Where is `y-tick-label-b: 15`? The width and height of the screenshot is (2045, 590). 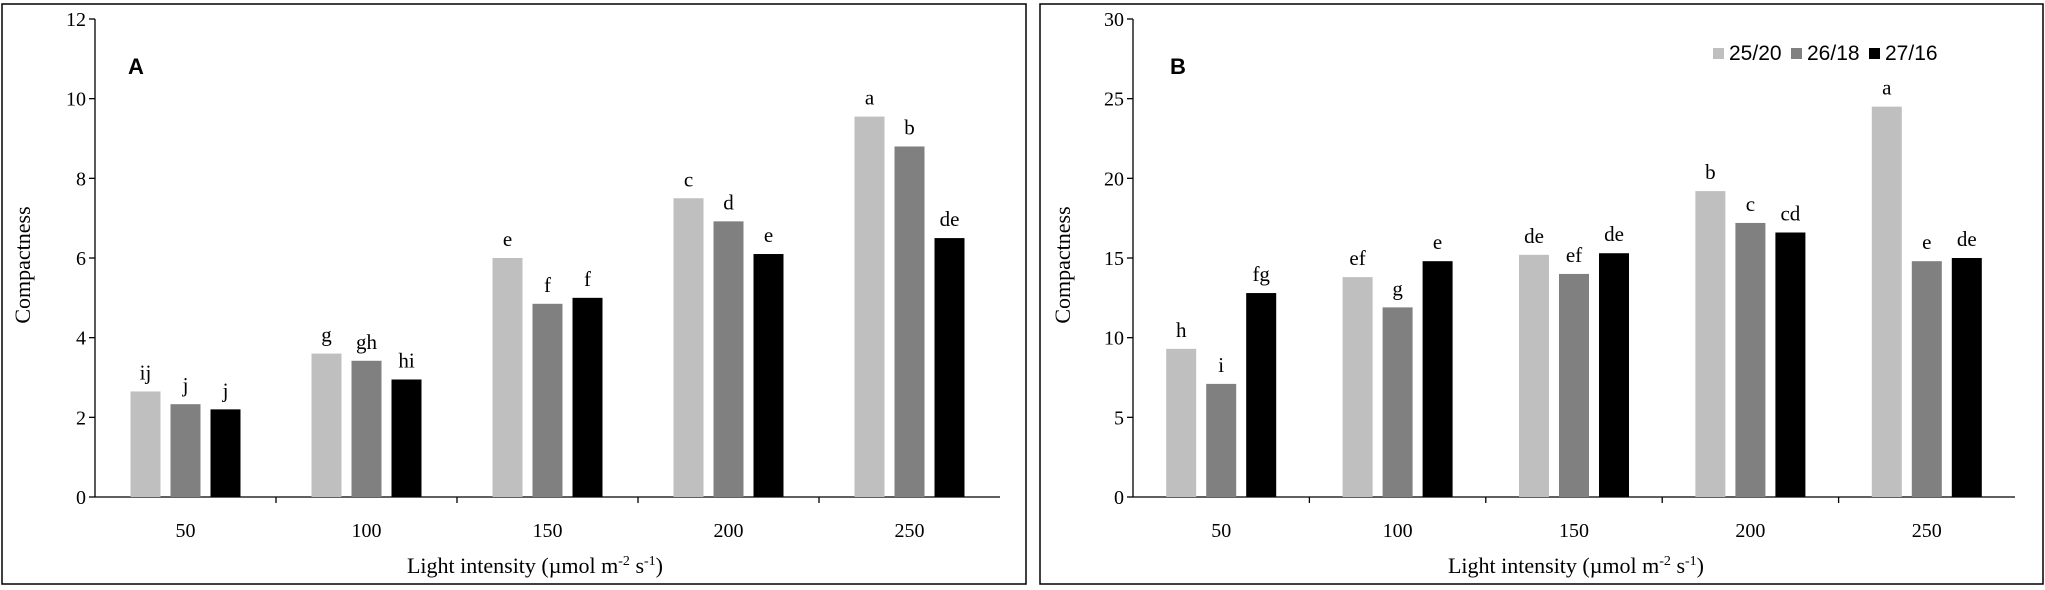 y-tick-label-b: 15 is located at coordinates (1114, 259).